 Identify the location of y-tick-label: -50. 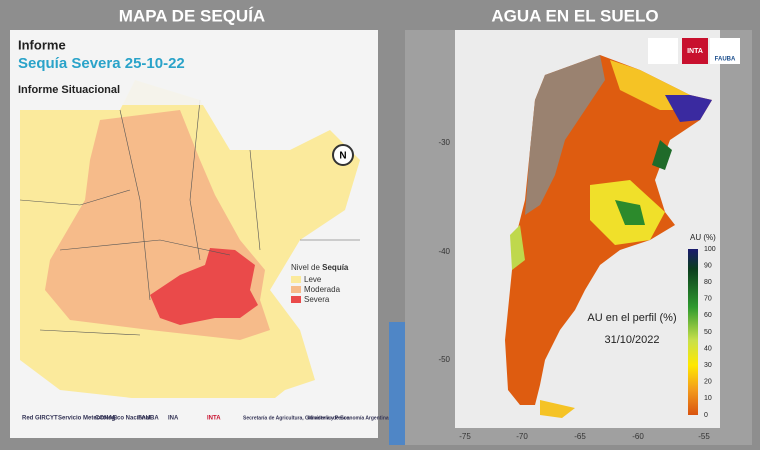
(444, 359).